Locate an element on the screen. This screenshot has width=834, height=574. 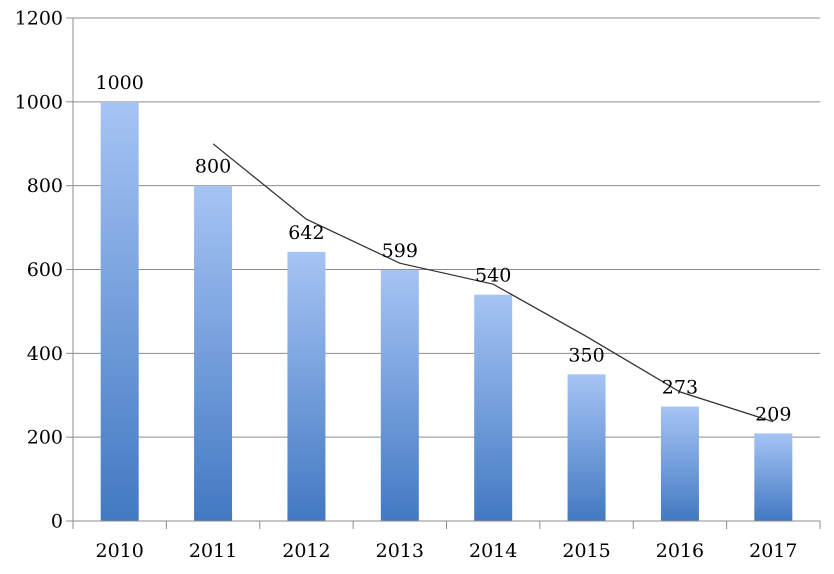
x-axis-label: 2017 is located at coordinates (773, 551).